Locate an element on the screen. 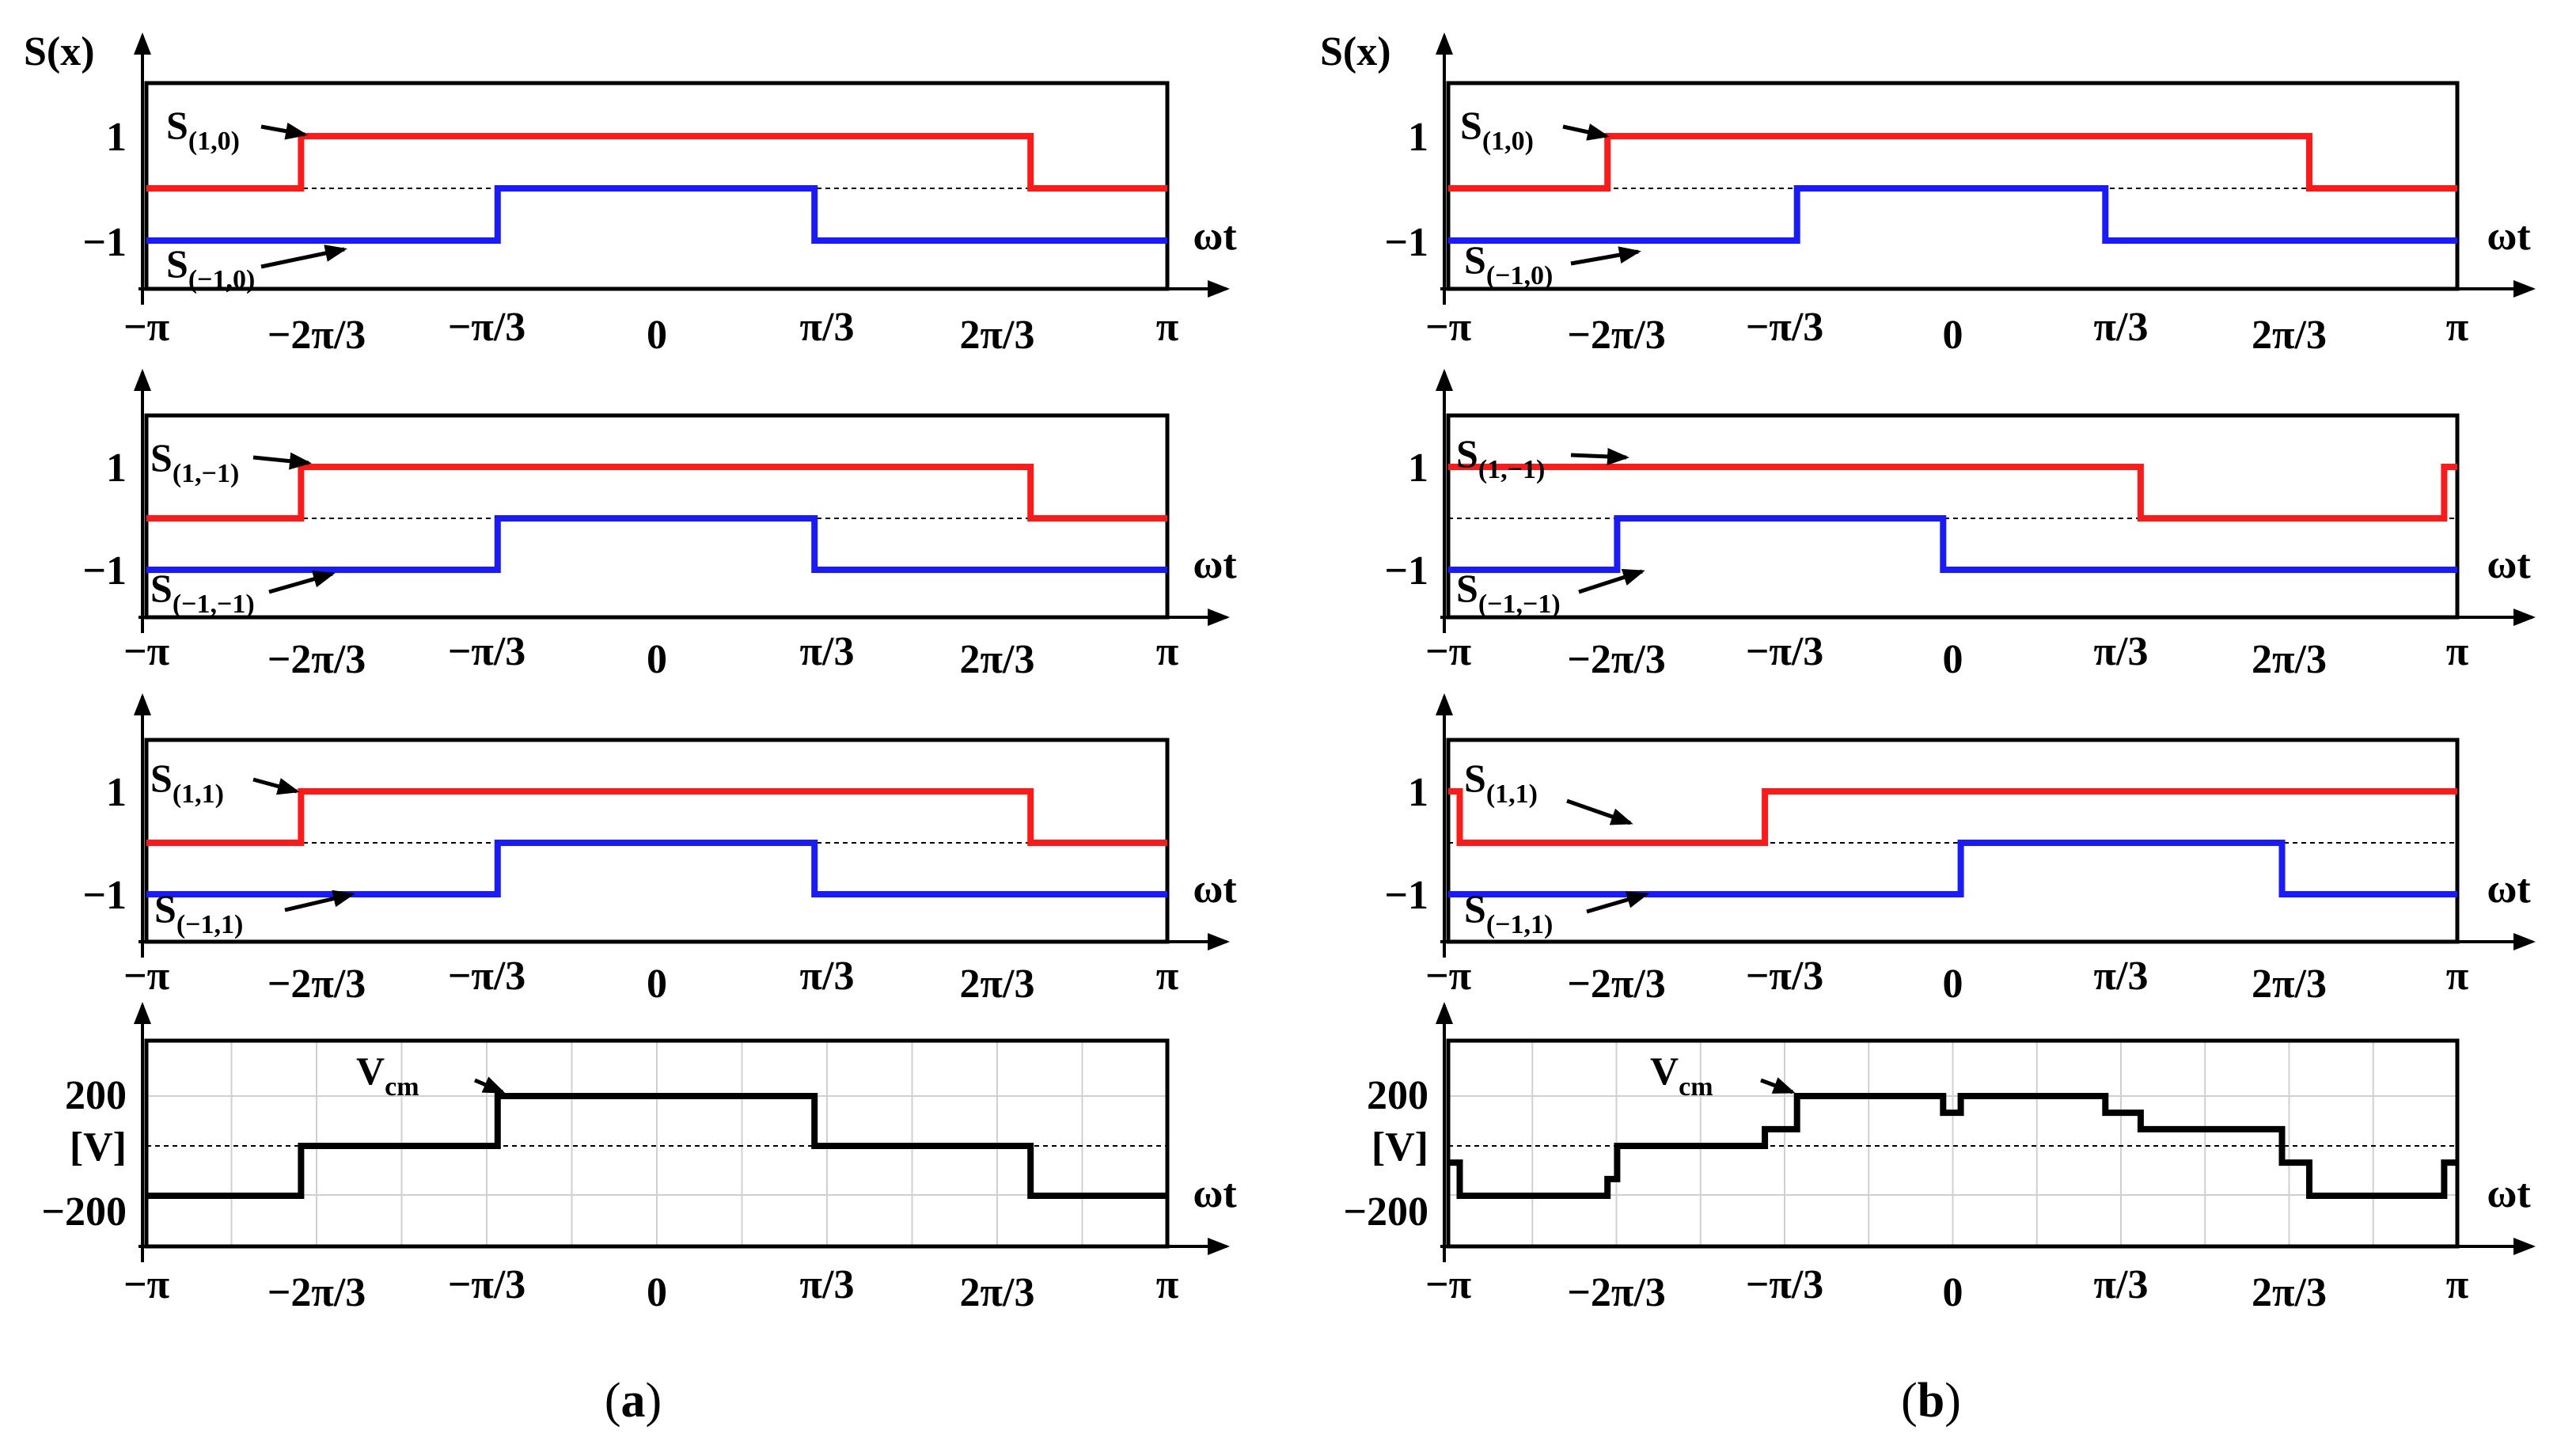 The width and height of the screenshot is (2576, 1449). series-label-sub: (1,1) is located at coordinates (198, 794).